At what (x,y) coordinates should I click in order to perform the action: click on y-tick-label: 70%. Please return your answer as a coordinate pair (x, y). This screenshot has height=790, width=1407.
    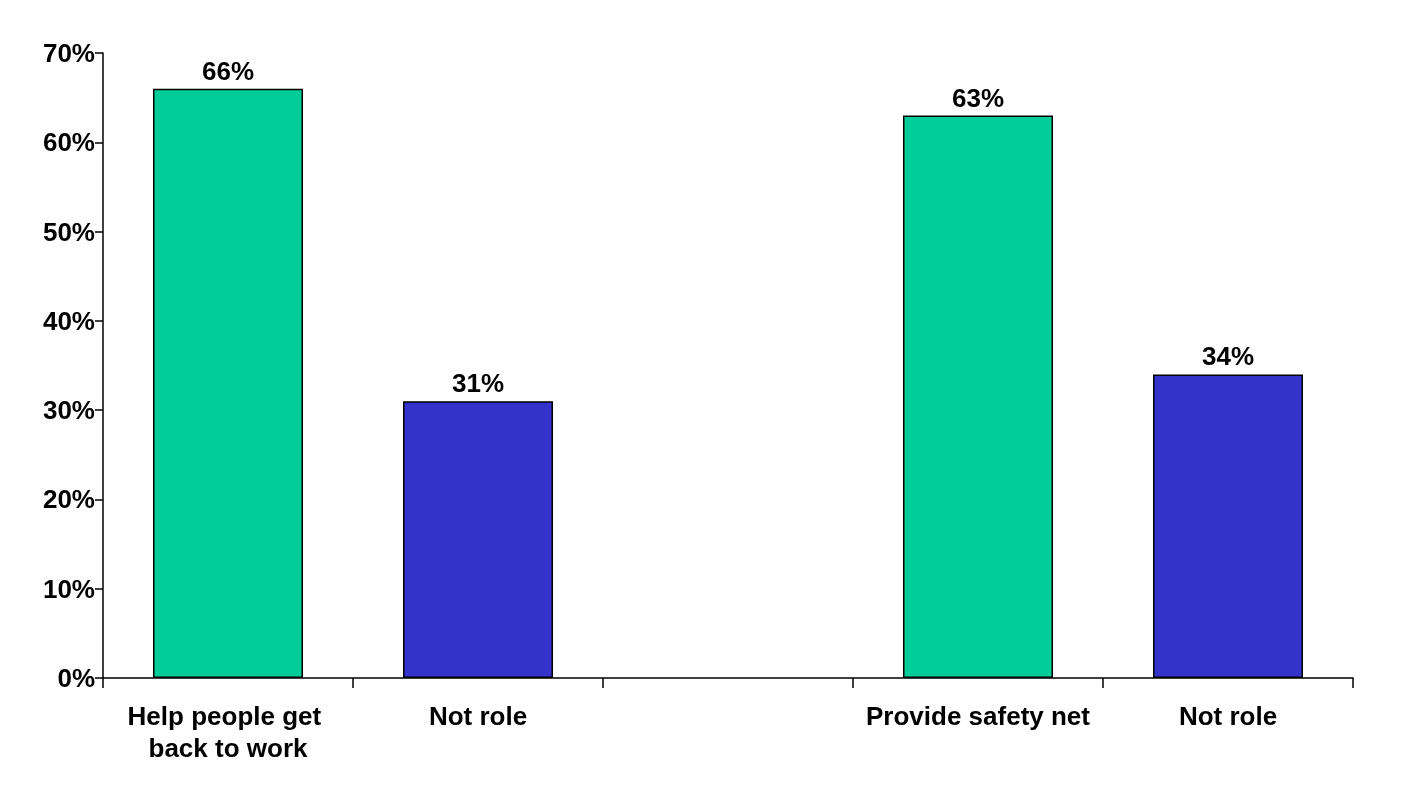
    Looking at the image, I should click on (68, 53).